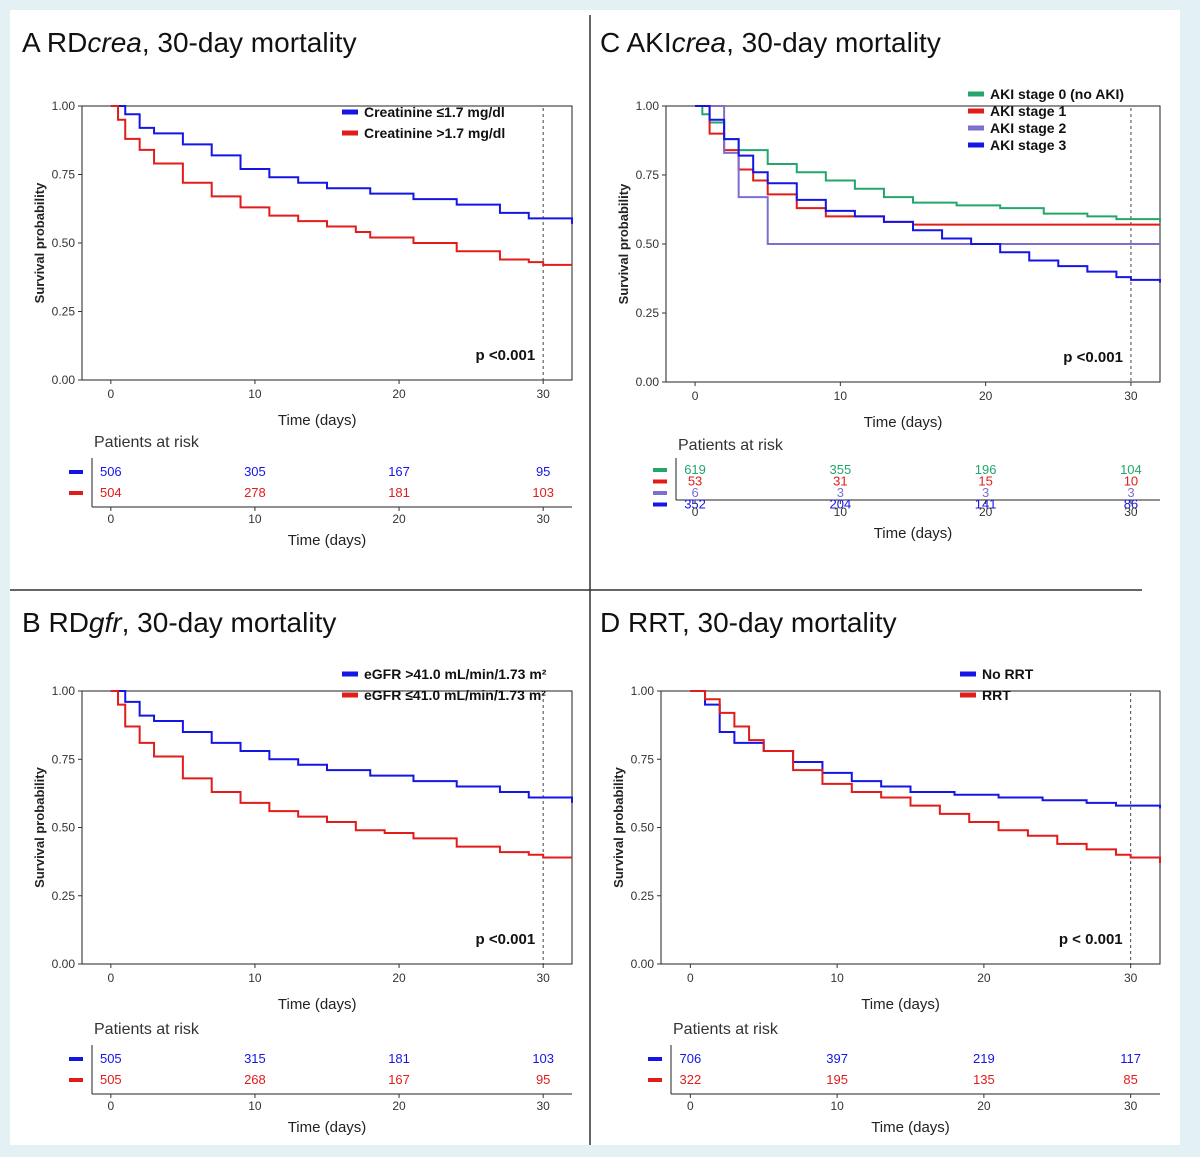  I want to click on panel-title-prefix: RRT, so click(656, 622).